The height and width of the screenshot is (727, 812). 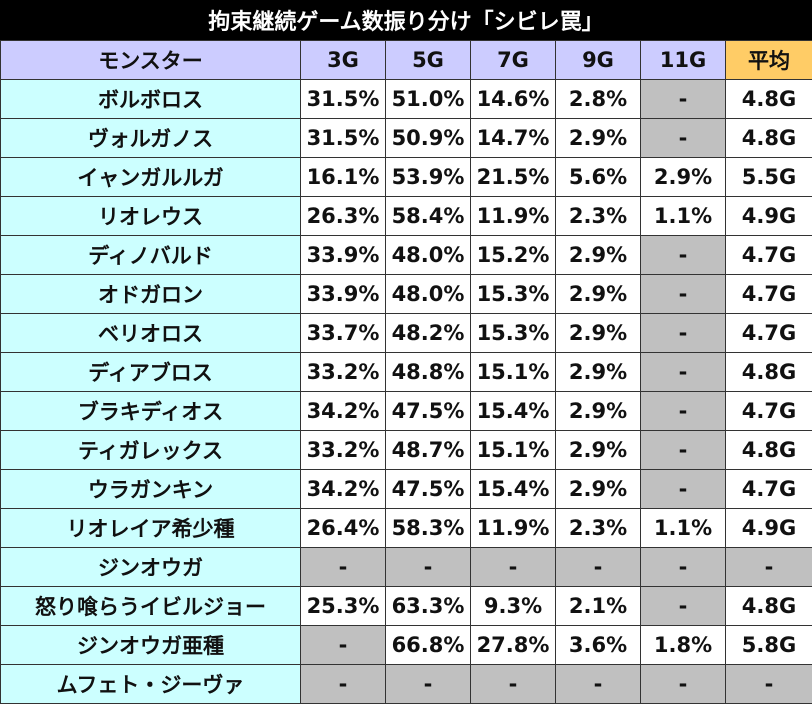 I want to click on value-cell: 15.3%, so click(x=513, y=294).